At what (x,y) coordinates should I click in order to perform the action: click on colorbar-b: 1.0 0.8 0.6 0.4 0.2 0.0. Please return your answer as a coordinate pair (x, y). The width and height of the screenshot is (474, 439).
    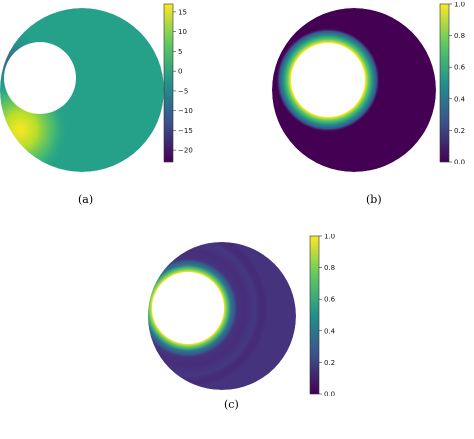
    Looking at the image, I should click on (452, 83).